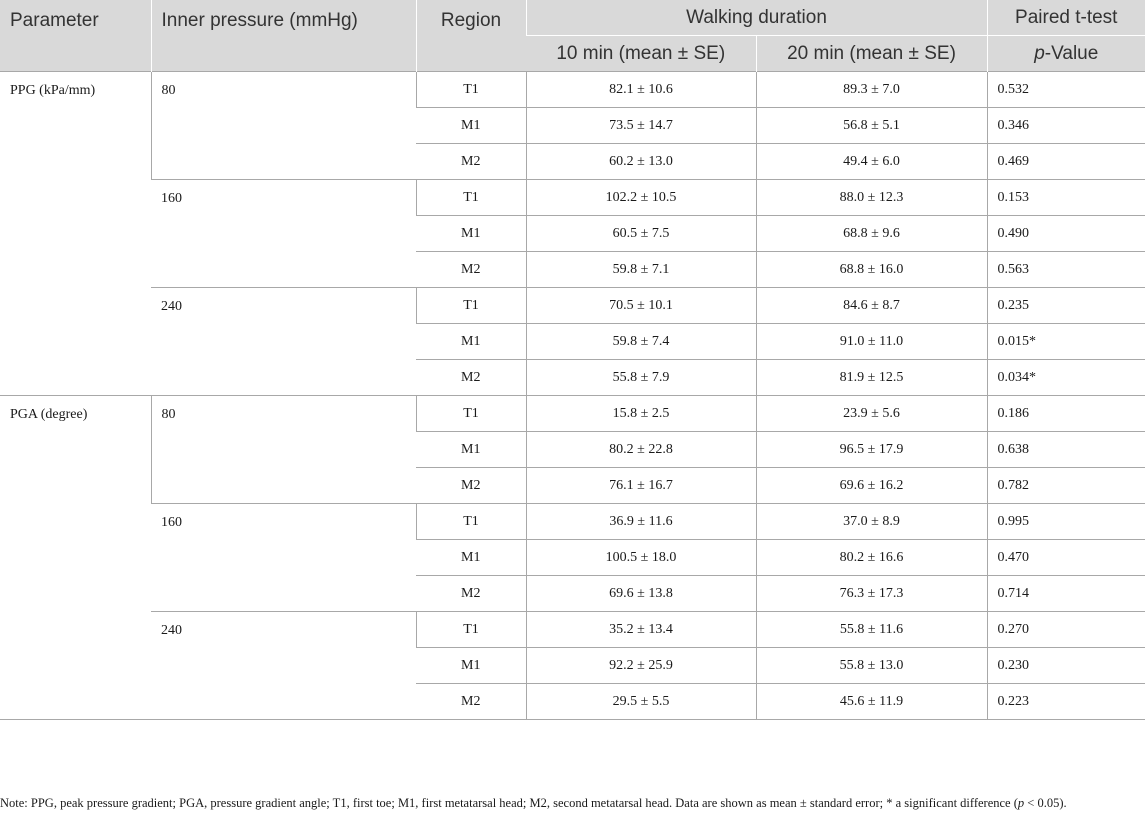 This screenshot has width=1145, height=834. I want to click on table-row: 160 T1 102.2 ± 10.5 88.0 ± 12.3 0.153, so click(572, 233).